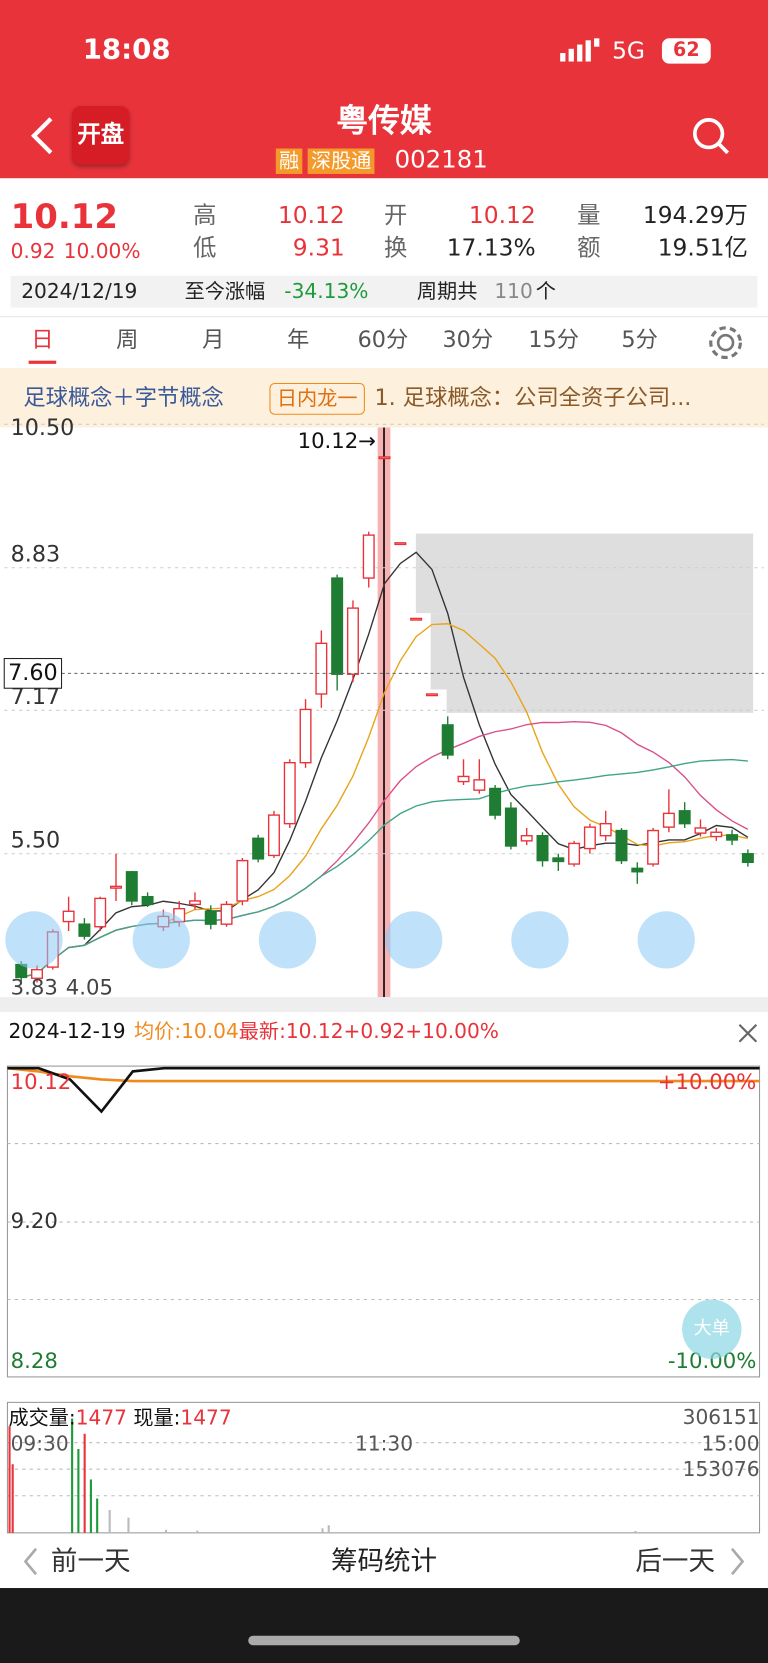 Image resolution: width=768 pixels, height=1663 pixels. I want to click on chip-zone, so click(584, 573).